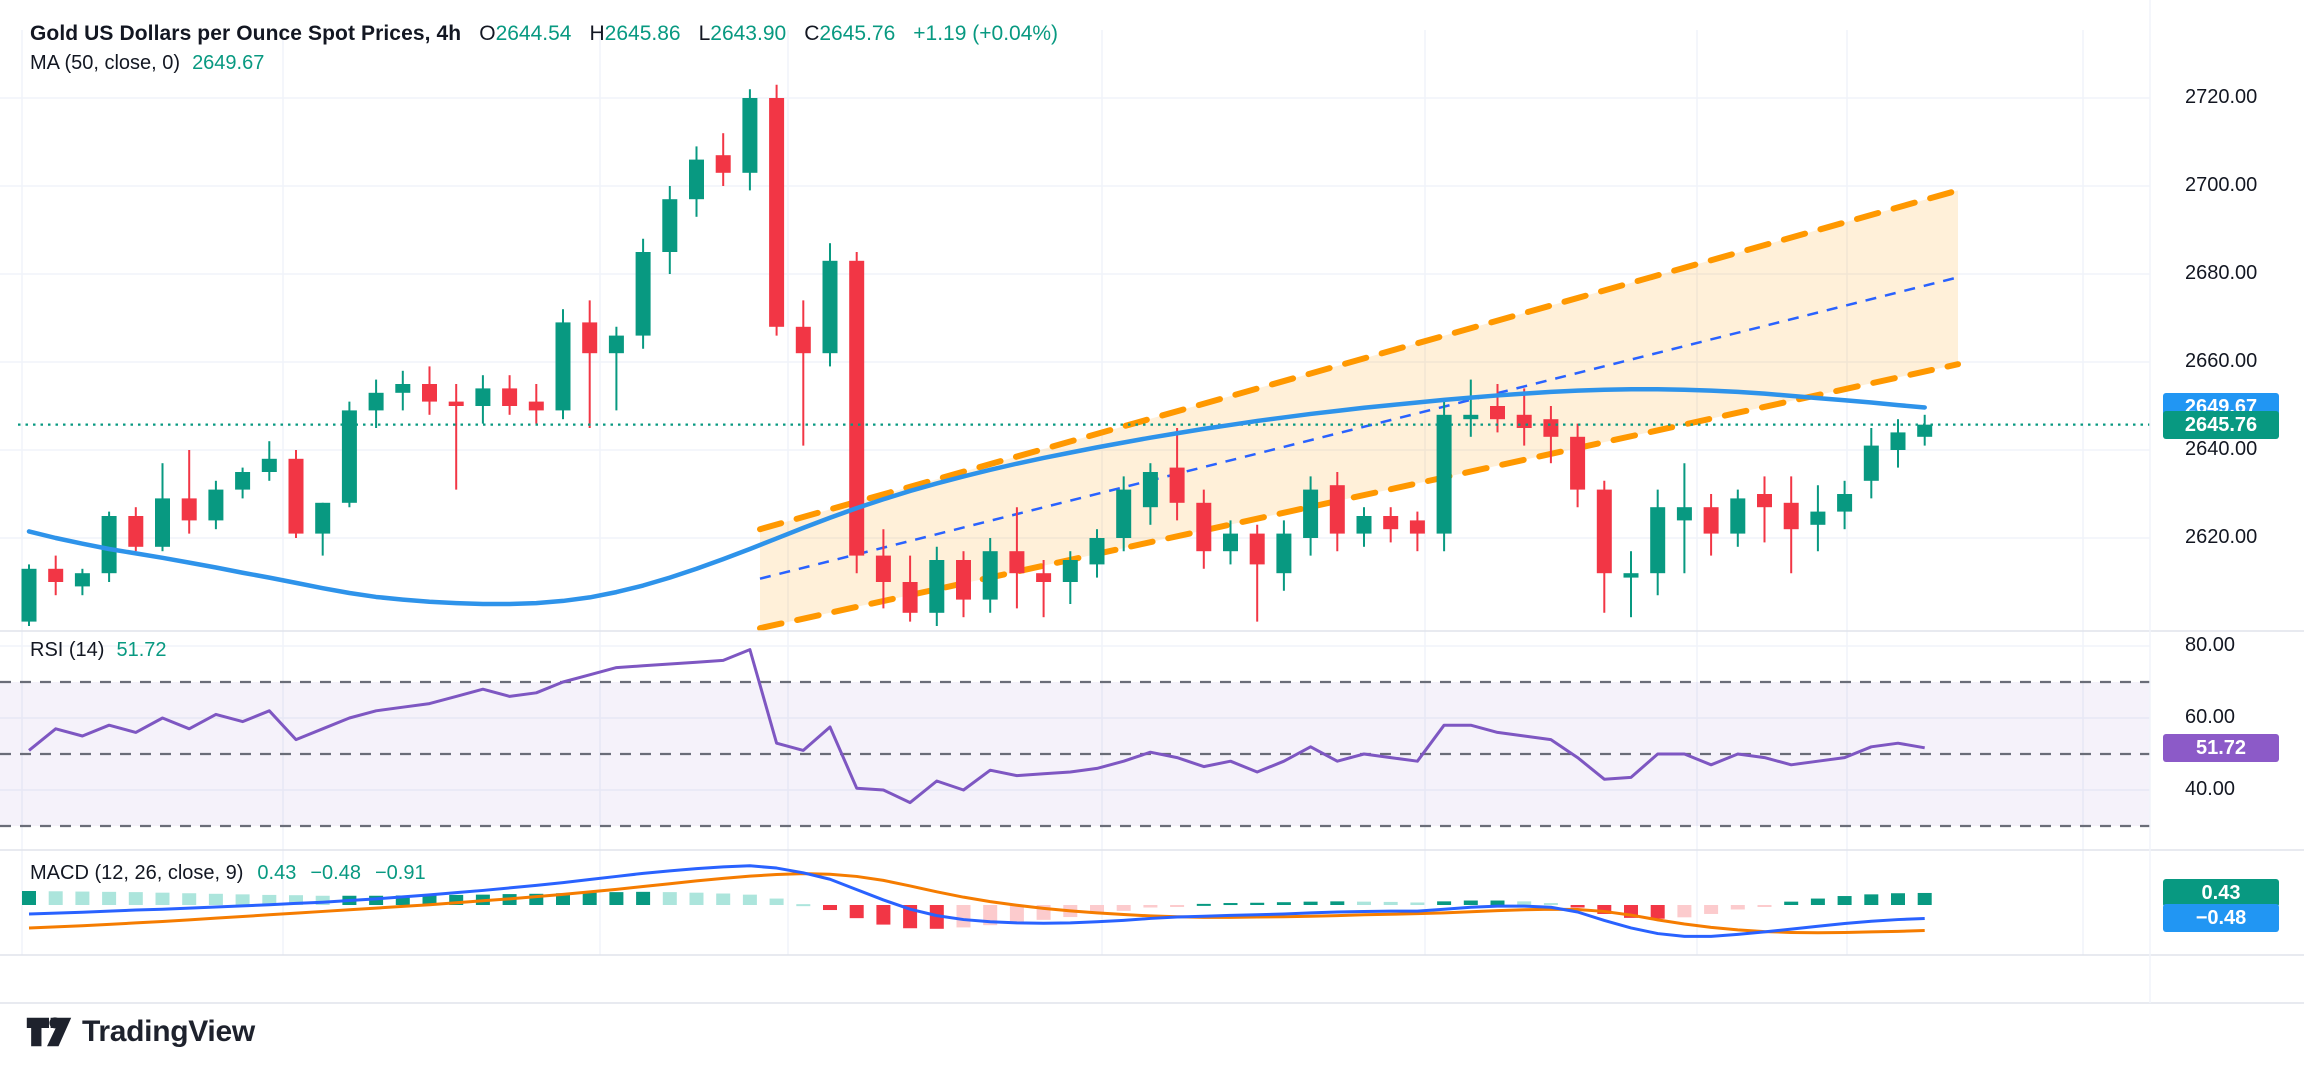 Image resolution: width=2304 pixels, height=1066 pixels. I want to click on rsi-tick-80.00: 80.00, so click(2210, 645).